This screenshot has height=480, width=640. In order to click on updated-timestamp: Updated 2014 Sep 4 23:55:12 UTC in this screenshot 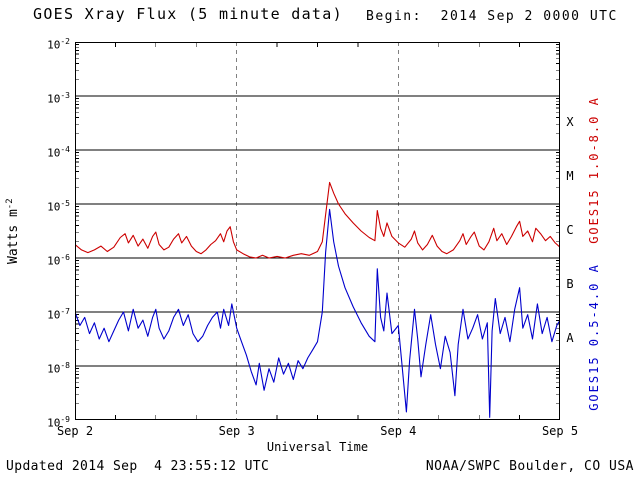, I will do `click(138, 466)`.